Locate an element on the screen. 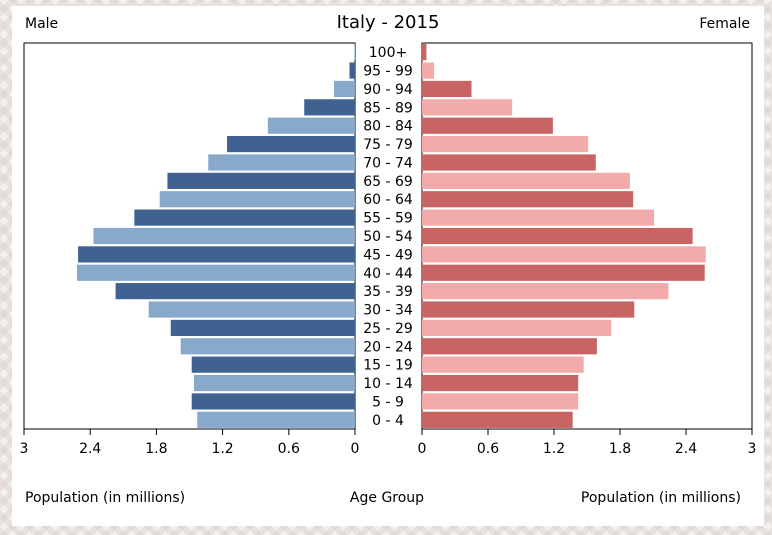 Image resolution: width=772 pixels, height=535 pixels. age-group-label: 45 - 49 is located at coordinates (388, 255).